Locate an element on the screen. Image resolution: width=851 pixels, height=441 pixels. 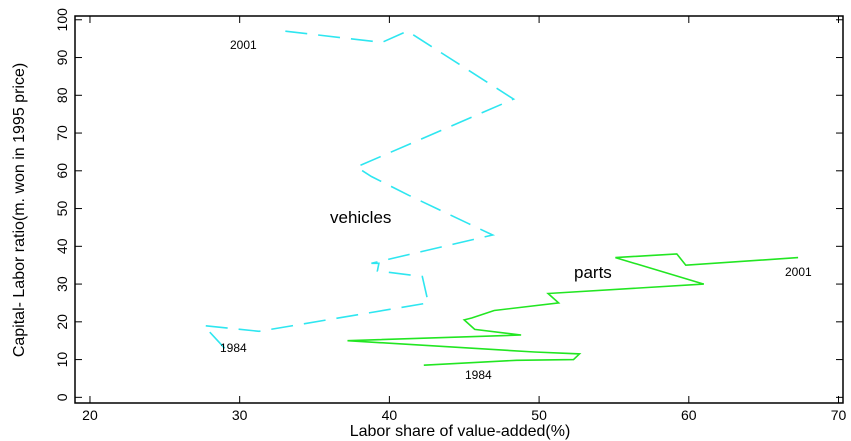
y-tick-label: 50 is located at coordinates (62, 209).